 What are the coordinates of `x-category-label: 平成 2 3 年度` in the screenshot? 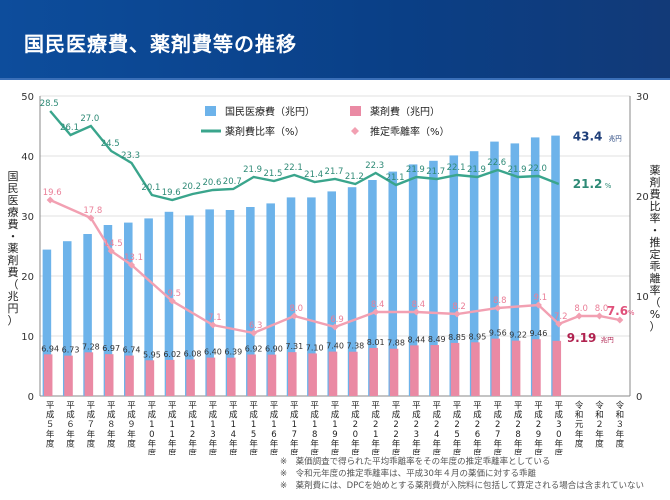 It's located at (416, 428).